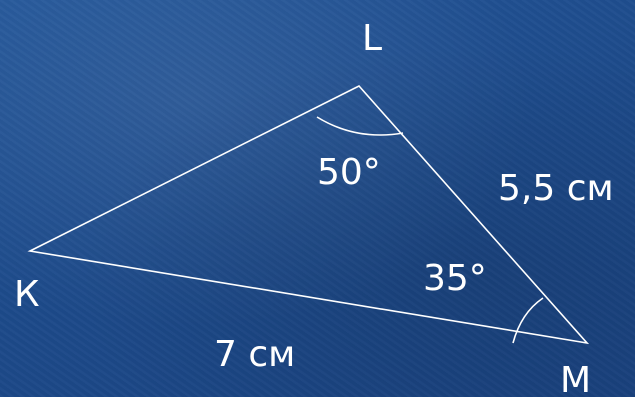 The height and width of the screenshot is (397, 635). Describe the element at coordinates (27, 294) in the screenshot. I see `vertex-label-k: К` at that location.